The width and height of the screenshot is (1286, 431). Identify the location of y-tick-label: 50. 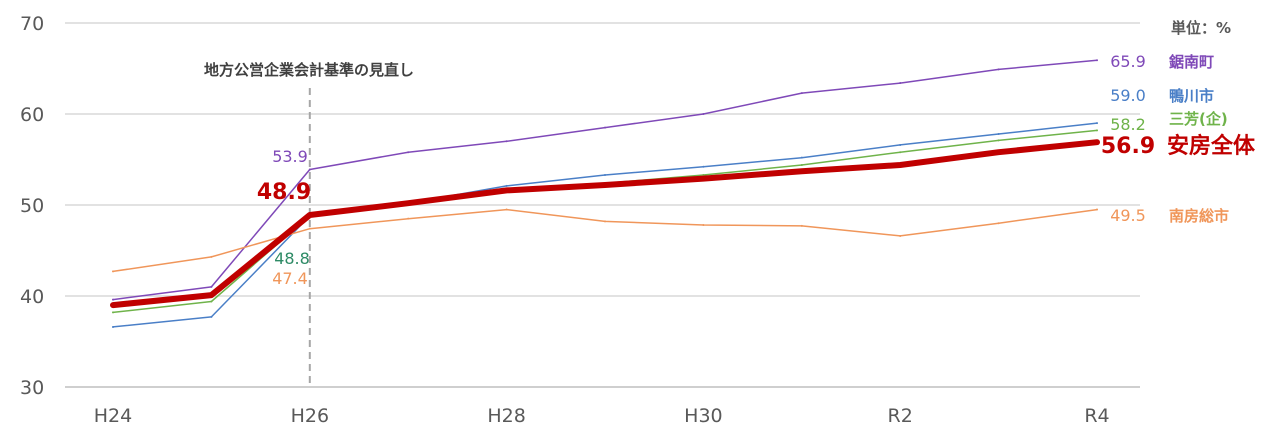
(32, 206).